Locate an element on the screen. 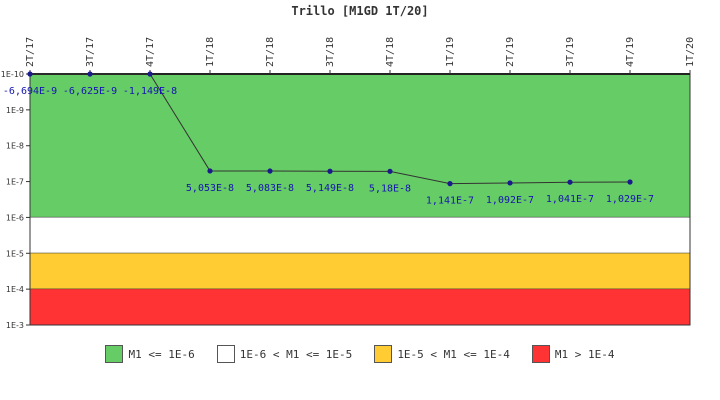 The image size is (720, 400). x-tick-label: 4T/18 is located at coordinates (390, 52).